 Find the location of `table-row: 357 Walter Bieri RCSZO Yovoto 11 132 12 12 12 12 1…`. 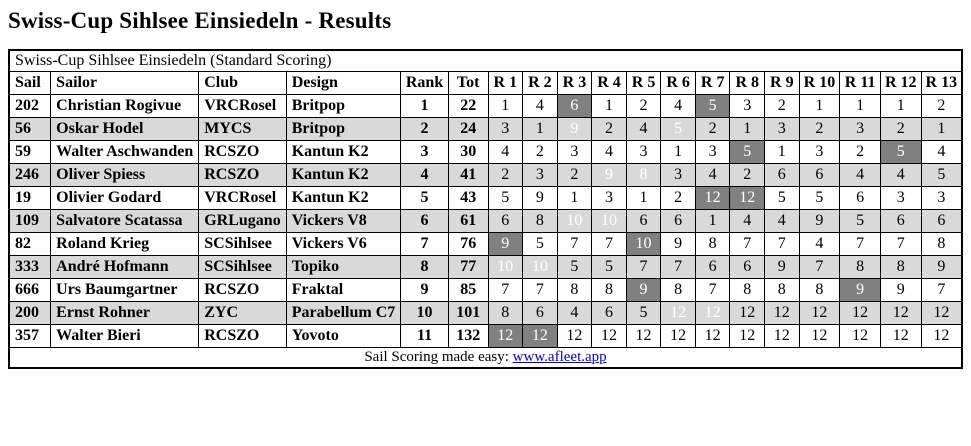

table-row: 357 Walter Bieri RCSZO Yovoto 11 132 12 12 12 12 1… is located at coordinates (485, 336).